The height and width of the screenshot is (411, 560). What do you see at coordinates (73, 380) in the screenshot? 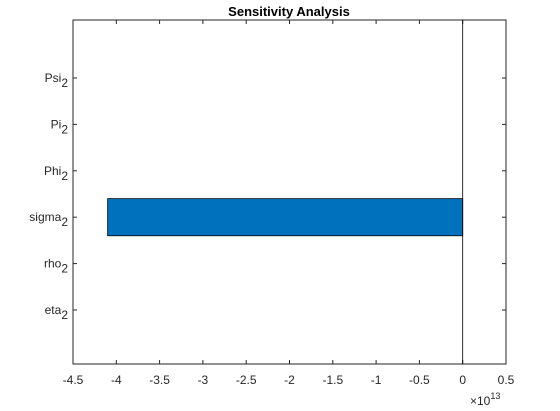
I see `x-tick-label: -4.5` at bounding box center [73, 380].